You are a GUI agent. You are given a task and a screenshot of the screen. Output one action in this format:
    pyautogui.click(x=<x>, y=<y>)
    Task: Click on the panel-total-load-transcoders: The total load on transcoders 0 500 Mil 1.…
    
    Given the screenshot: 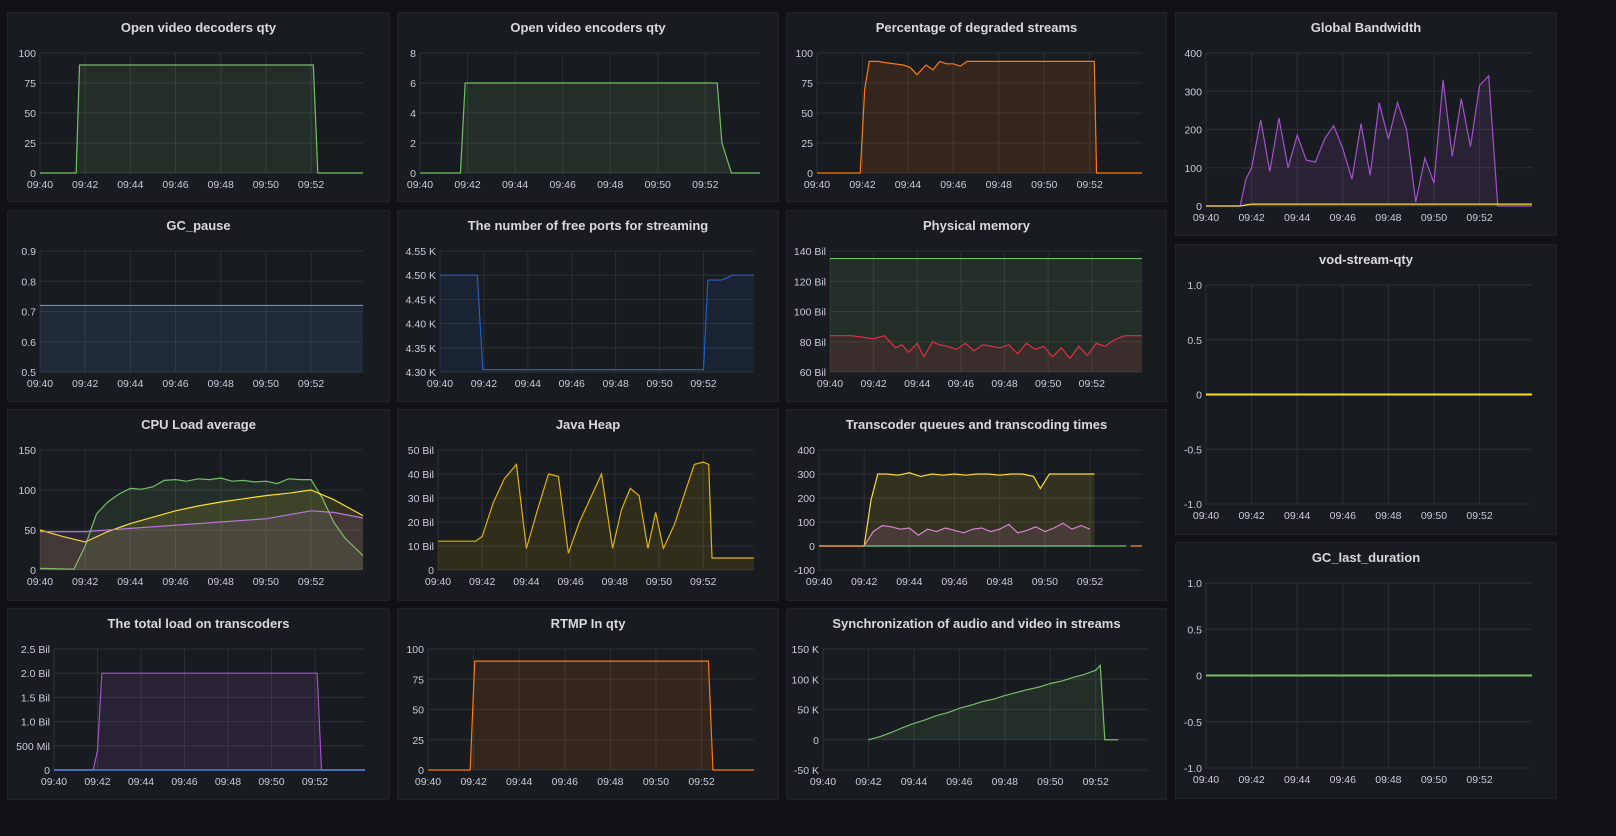 What is the action you would take?
    pyautogui.click(x=198, y=704)
    